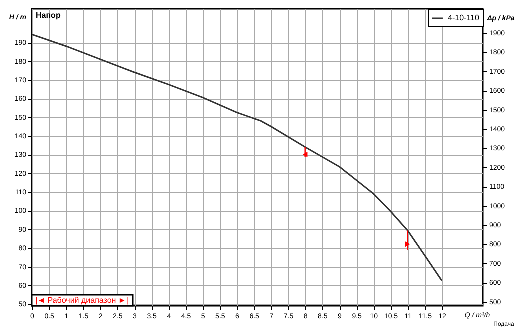 Image resolution: width=523 pixels, height=327 pixels. I want to click on legend-label: 4-10-110, so click(464, 18).